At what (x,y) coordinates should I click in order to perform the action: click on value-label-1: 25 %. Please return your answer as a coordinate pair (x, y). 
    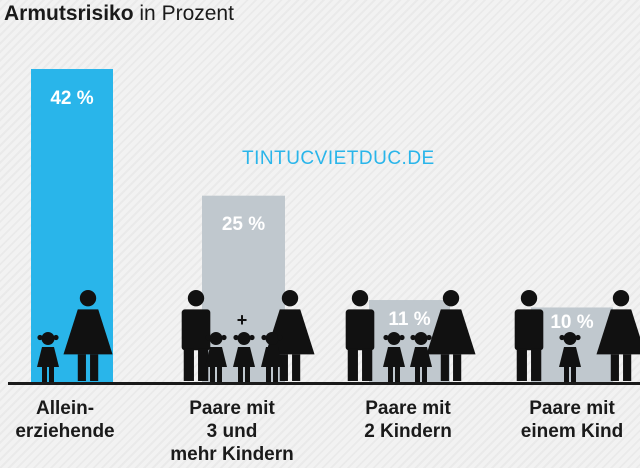
    Looking at the image, I should click on (243, 224).